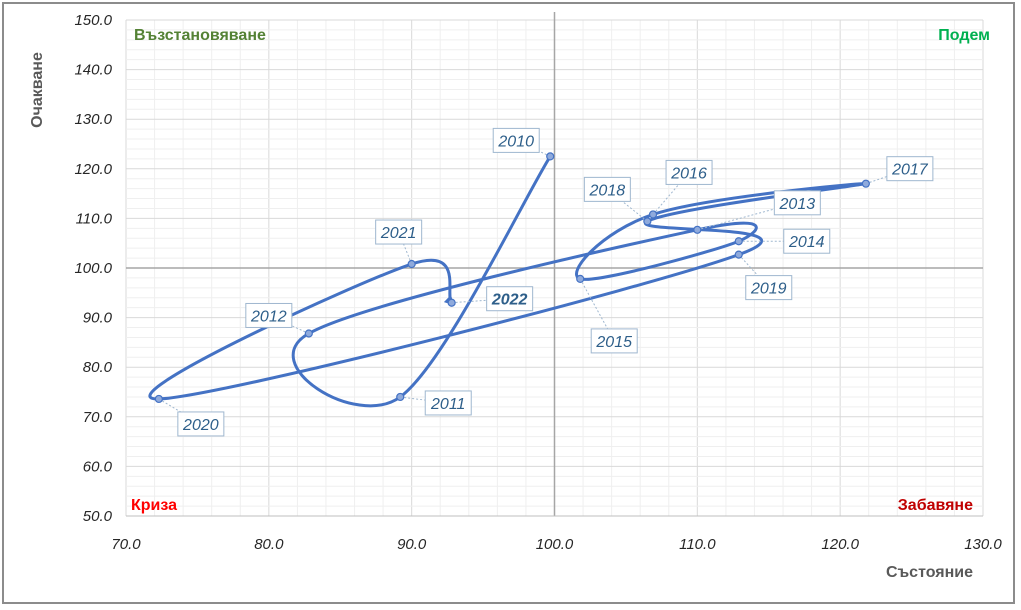 This screenshot has width=1021, height=610. I want to click on data-label-2017: 2017, so click(910, 170).